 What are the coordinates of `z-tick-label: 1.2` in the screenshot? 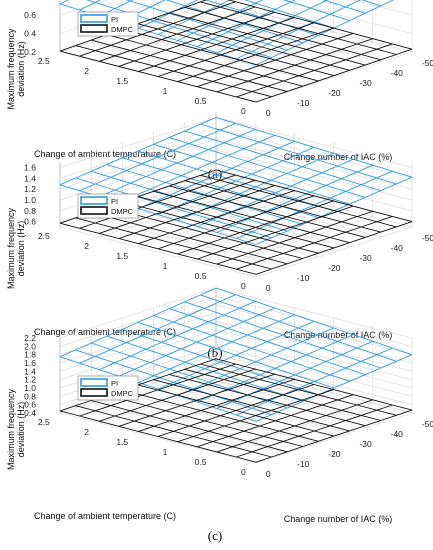 It's located at (30, 189).